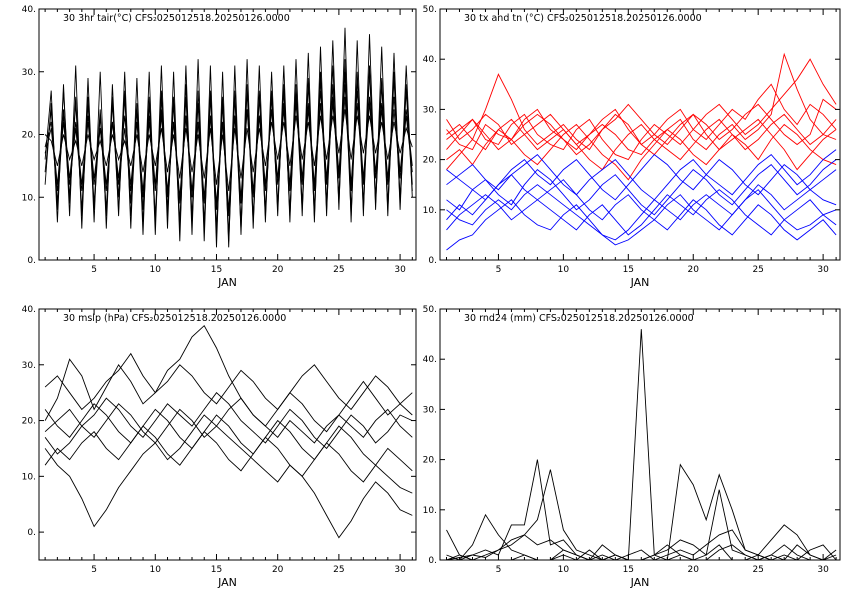 This screenshot has width=853, height=601. Describe the element at coordinates (94, 270) in the screenshot. I see `panel-tl-xtick-label: 5` at that location.